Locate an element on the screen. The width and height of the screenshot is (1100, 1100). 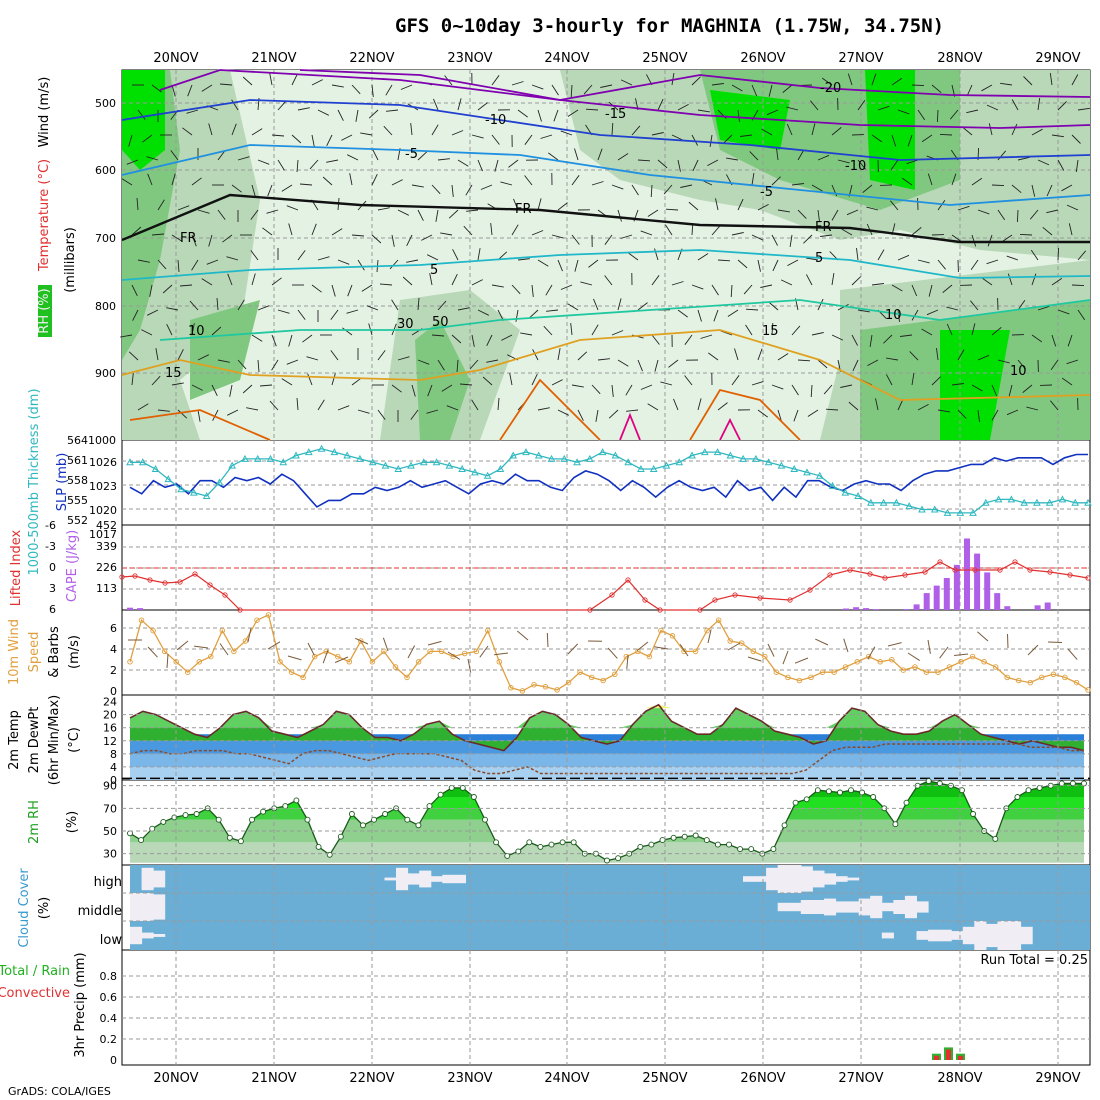
temp-tick-label: 0 is located at coordinates (113, 780).